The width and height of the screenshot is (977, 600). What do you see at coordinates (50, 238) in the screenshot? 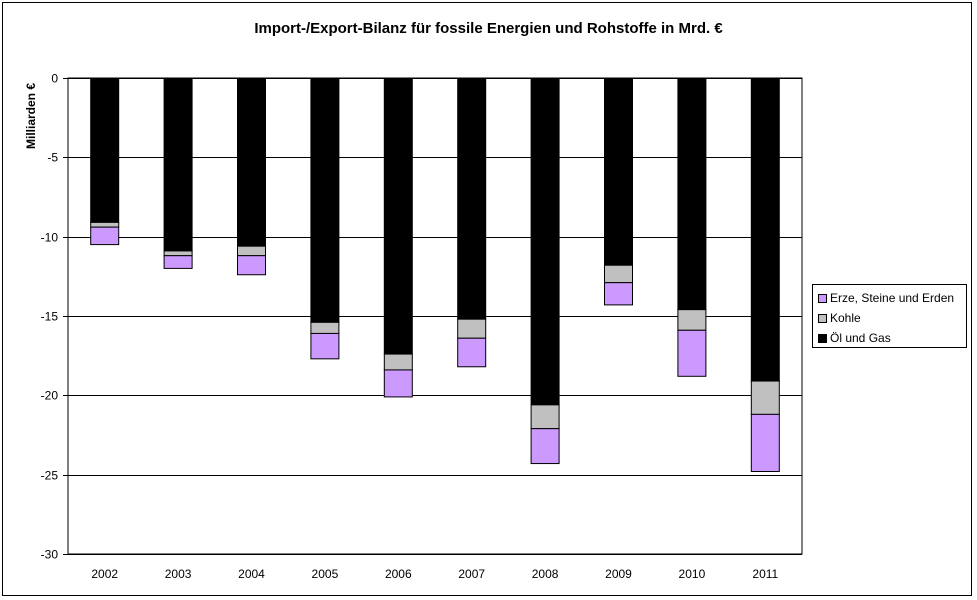
I see `y-tick-label: -10` at bounding box center [50, 238].